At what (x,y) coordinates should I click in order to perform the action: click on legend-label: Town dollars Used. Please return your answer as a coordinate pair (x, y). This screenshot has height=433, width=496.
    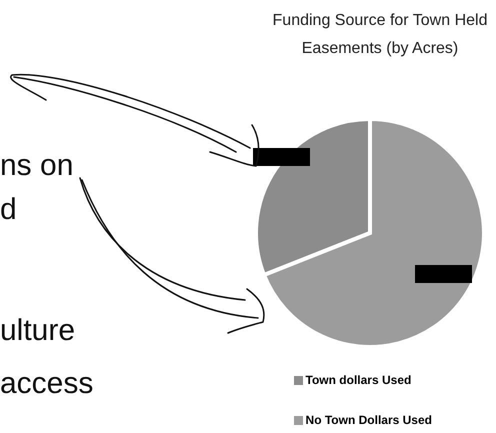
    Looking at the image, I should click on (359, 380).